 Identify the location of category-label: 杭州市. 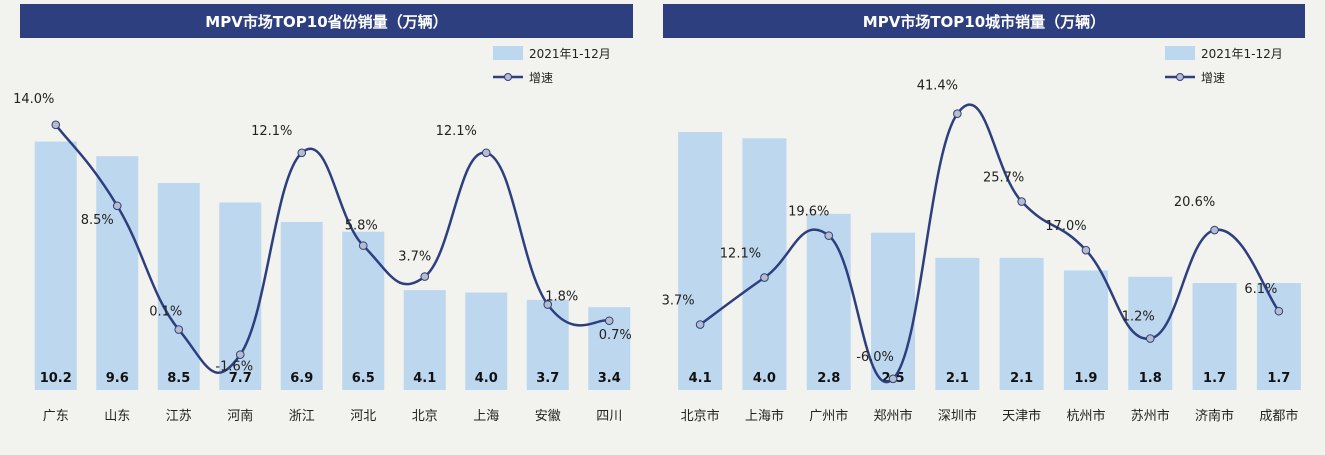
(1085, 416).